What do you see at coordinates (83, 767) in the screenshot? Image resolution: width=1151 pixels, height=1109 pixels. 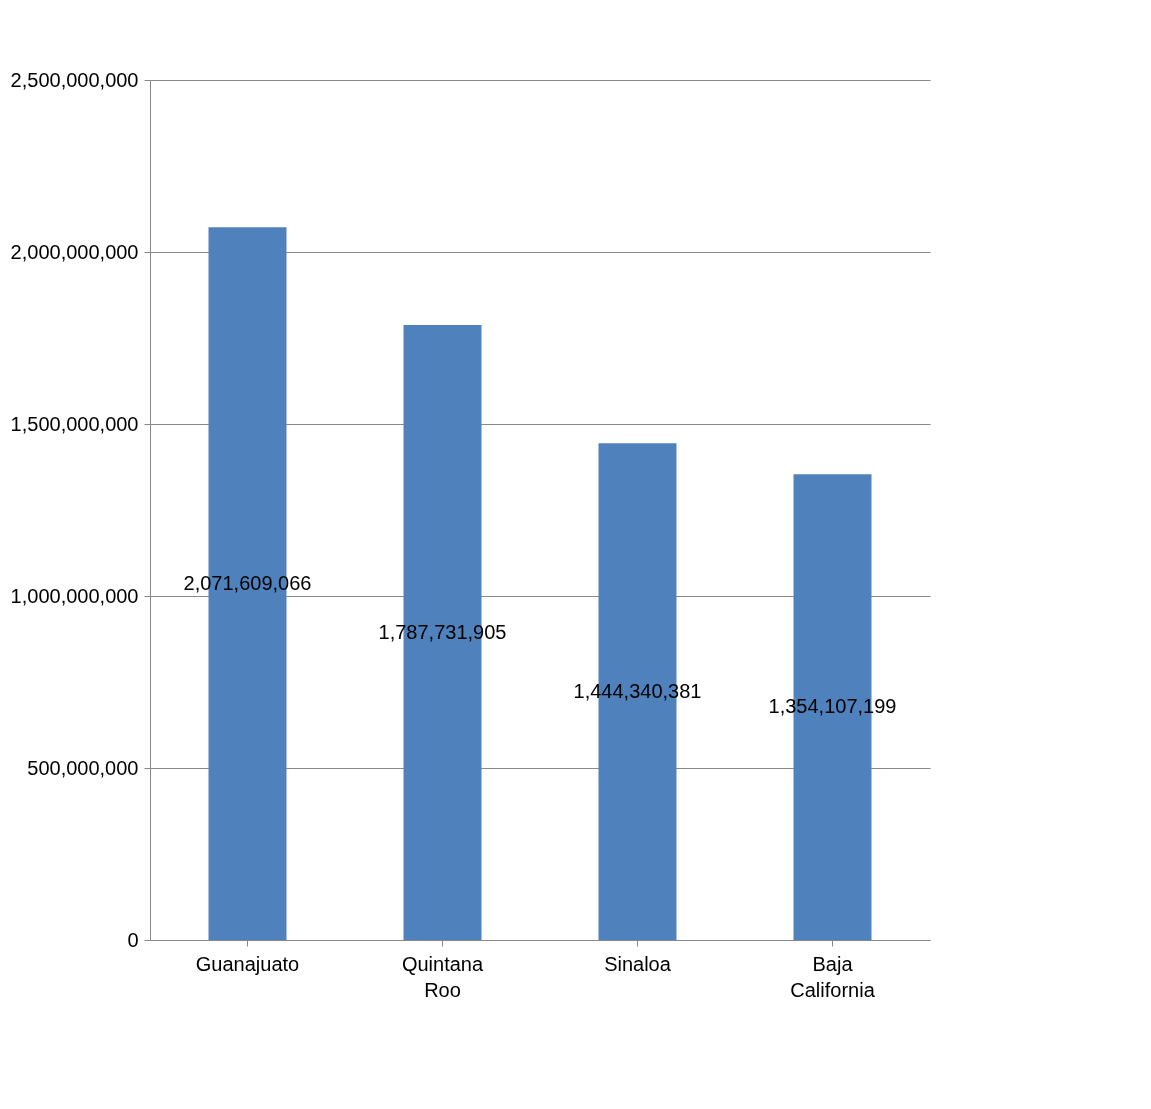 I see `y-tick-label: 500,000,000` at bounding box center [83, 767].